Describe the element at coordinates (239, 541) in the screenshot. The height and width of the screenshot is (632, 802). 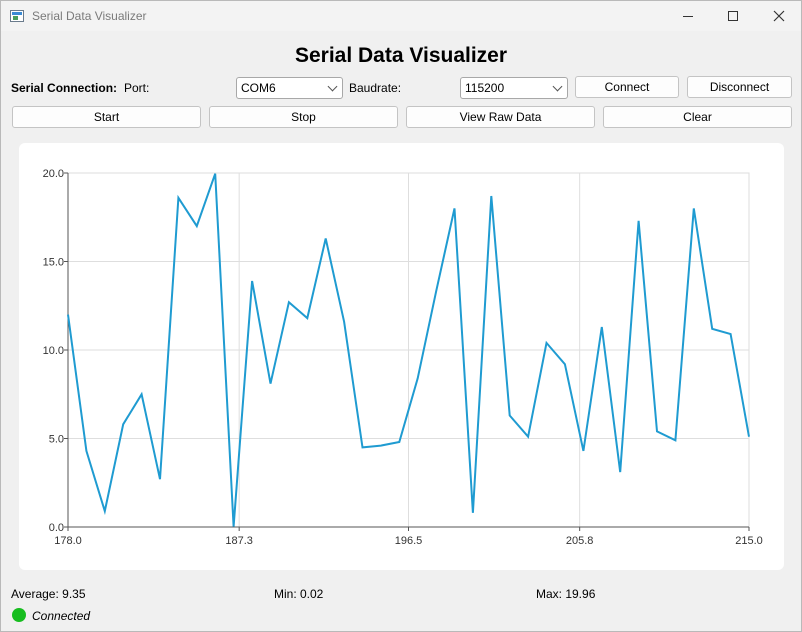
I see `x-tick-label: 187.3` at that location.